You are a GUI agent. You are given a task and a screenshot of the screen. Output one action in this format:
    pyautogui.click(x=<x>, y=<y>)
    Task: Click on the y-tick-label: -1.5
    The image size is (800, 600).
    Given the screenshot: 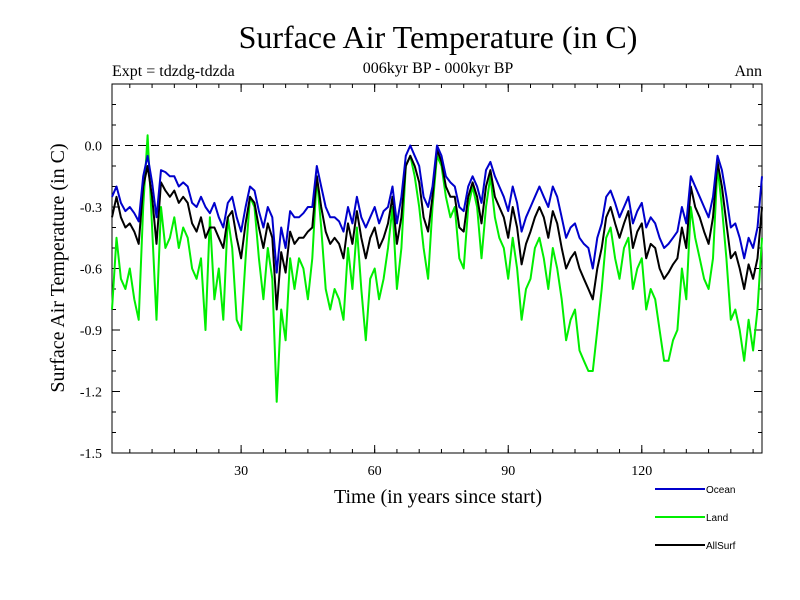 What is the action you would take?
    pyautogui.click(x=91, y=454)
    